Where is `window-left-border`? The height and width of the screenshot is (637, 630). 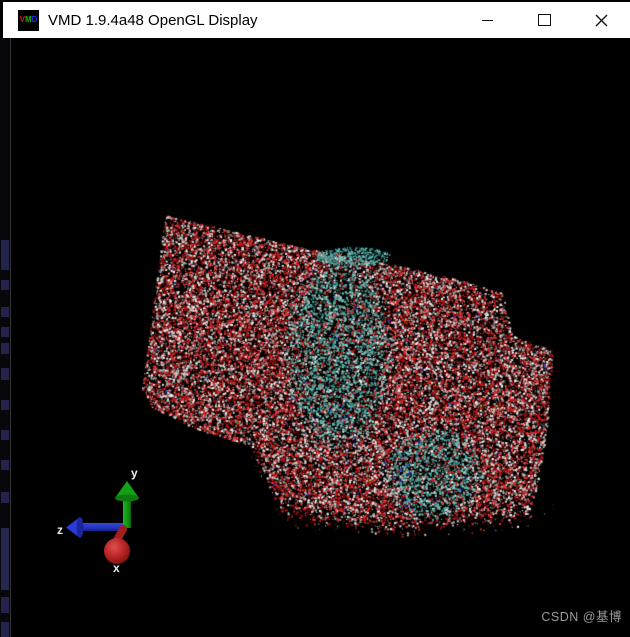
window-left-border is located at coordinates (10, 337).